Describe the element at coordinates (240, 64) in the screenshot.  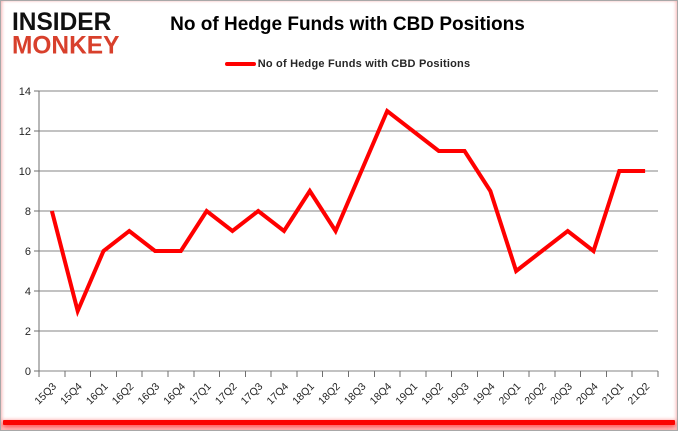
I see `legend-line-icon` at that location.